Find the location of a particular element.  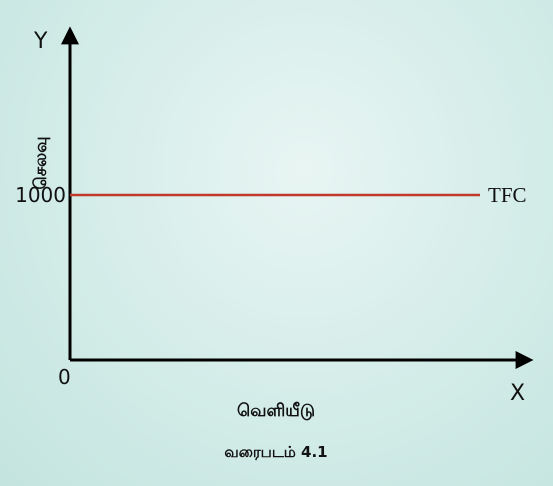

y-tick-label: 1000 is located at coordinates (40, 195).